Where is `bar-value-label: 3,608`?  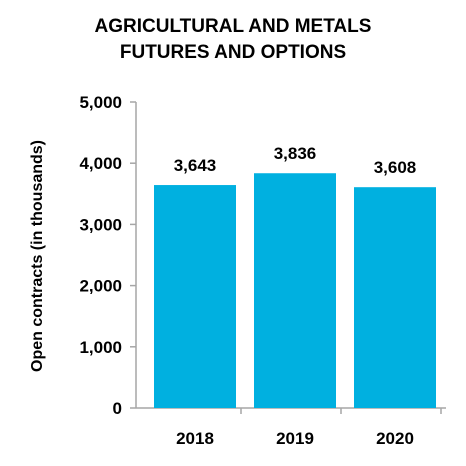 bar-value-label: 3,608 is located at coordinates (395, 167).